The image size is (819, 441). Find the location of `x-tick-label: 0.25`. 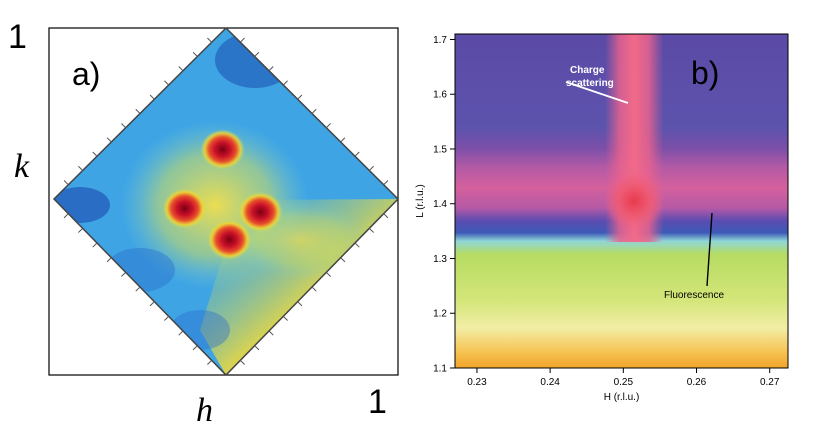

x-tick-label: 0.25 is located at coordinates (624, 382).